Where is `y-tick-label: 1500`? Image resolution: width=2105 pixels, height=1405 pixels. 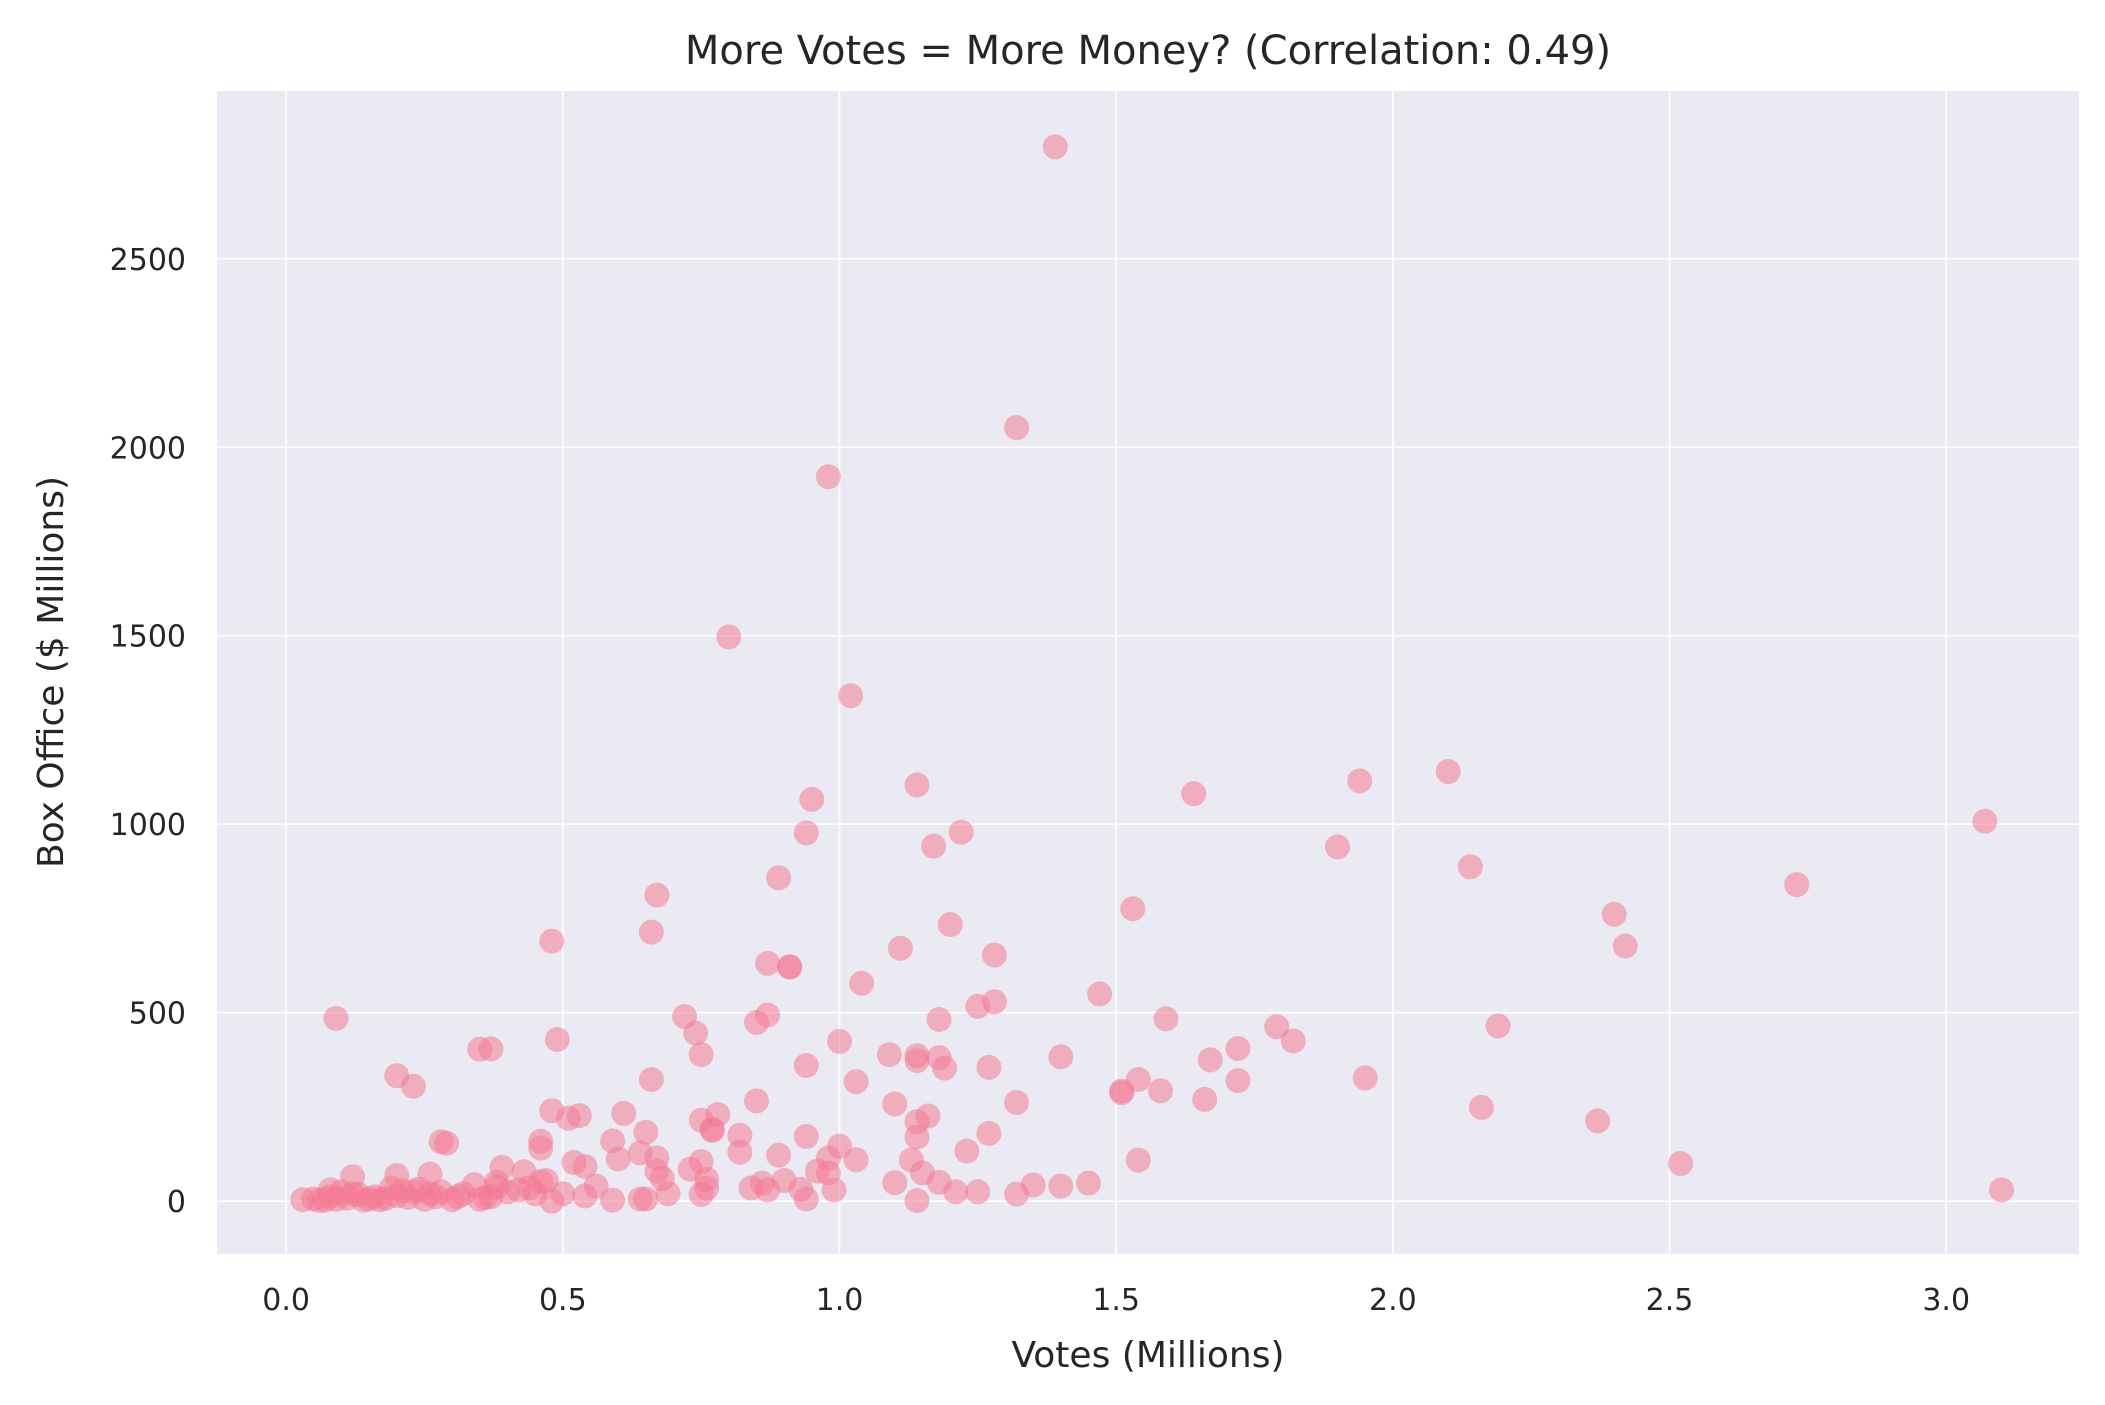
y-tick-label: 1500 is located at coordinates (148, 637).